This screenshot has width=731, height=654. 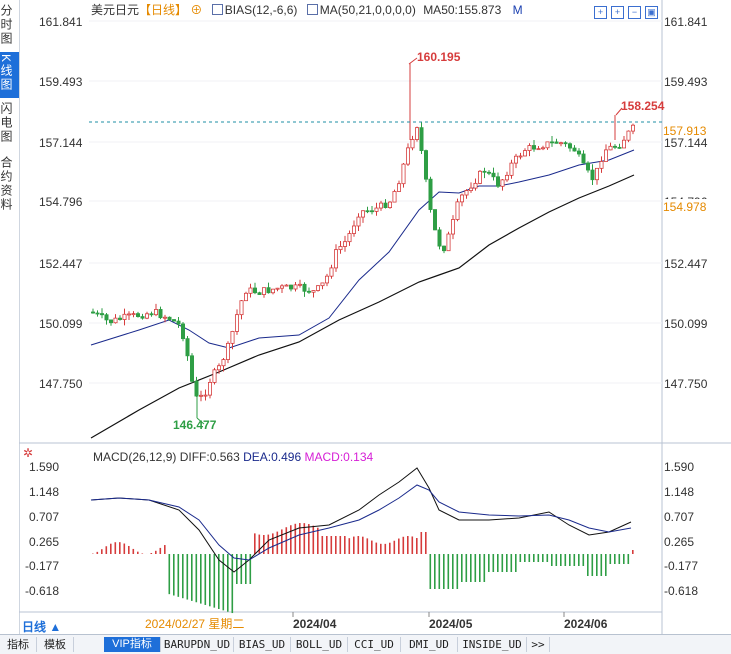 I want to click on ma-value-label: 154.978, so click(x=685, y=207).